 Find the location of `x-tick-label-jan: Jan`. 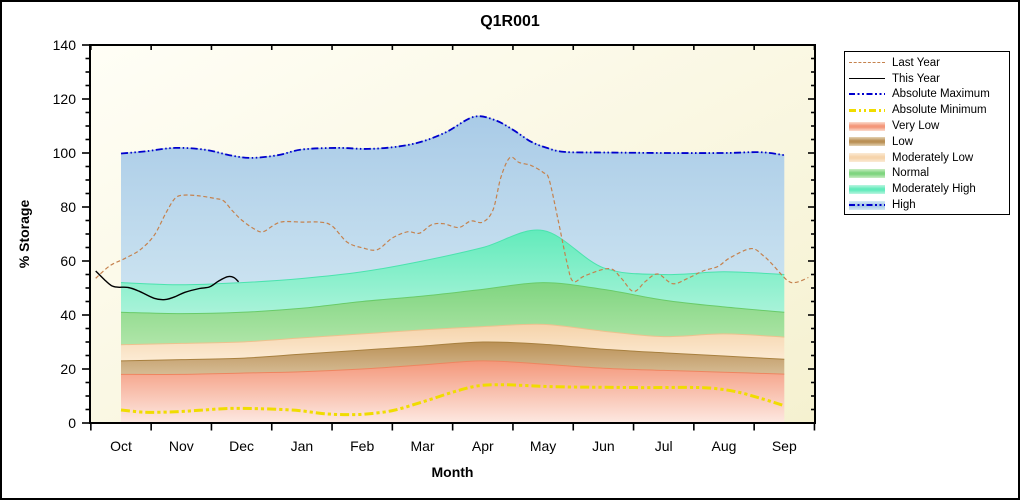

x-tick-label-jan: Jan is located at coordinates (302, 446).